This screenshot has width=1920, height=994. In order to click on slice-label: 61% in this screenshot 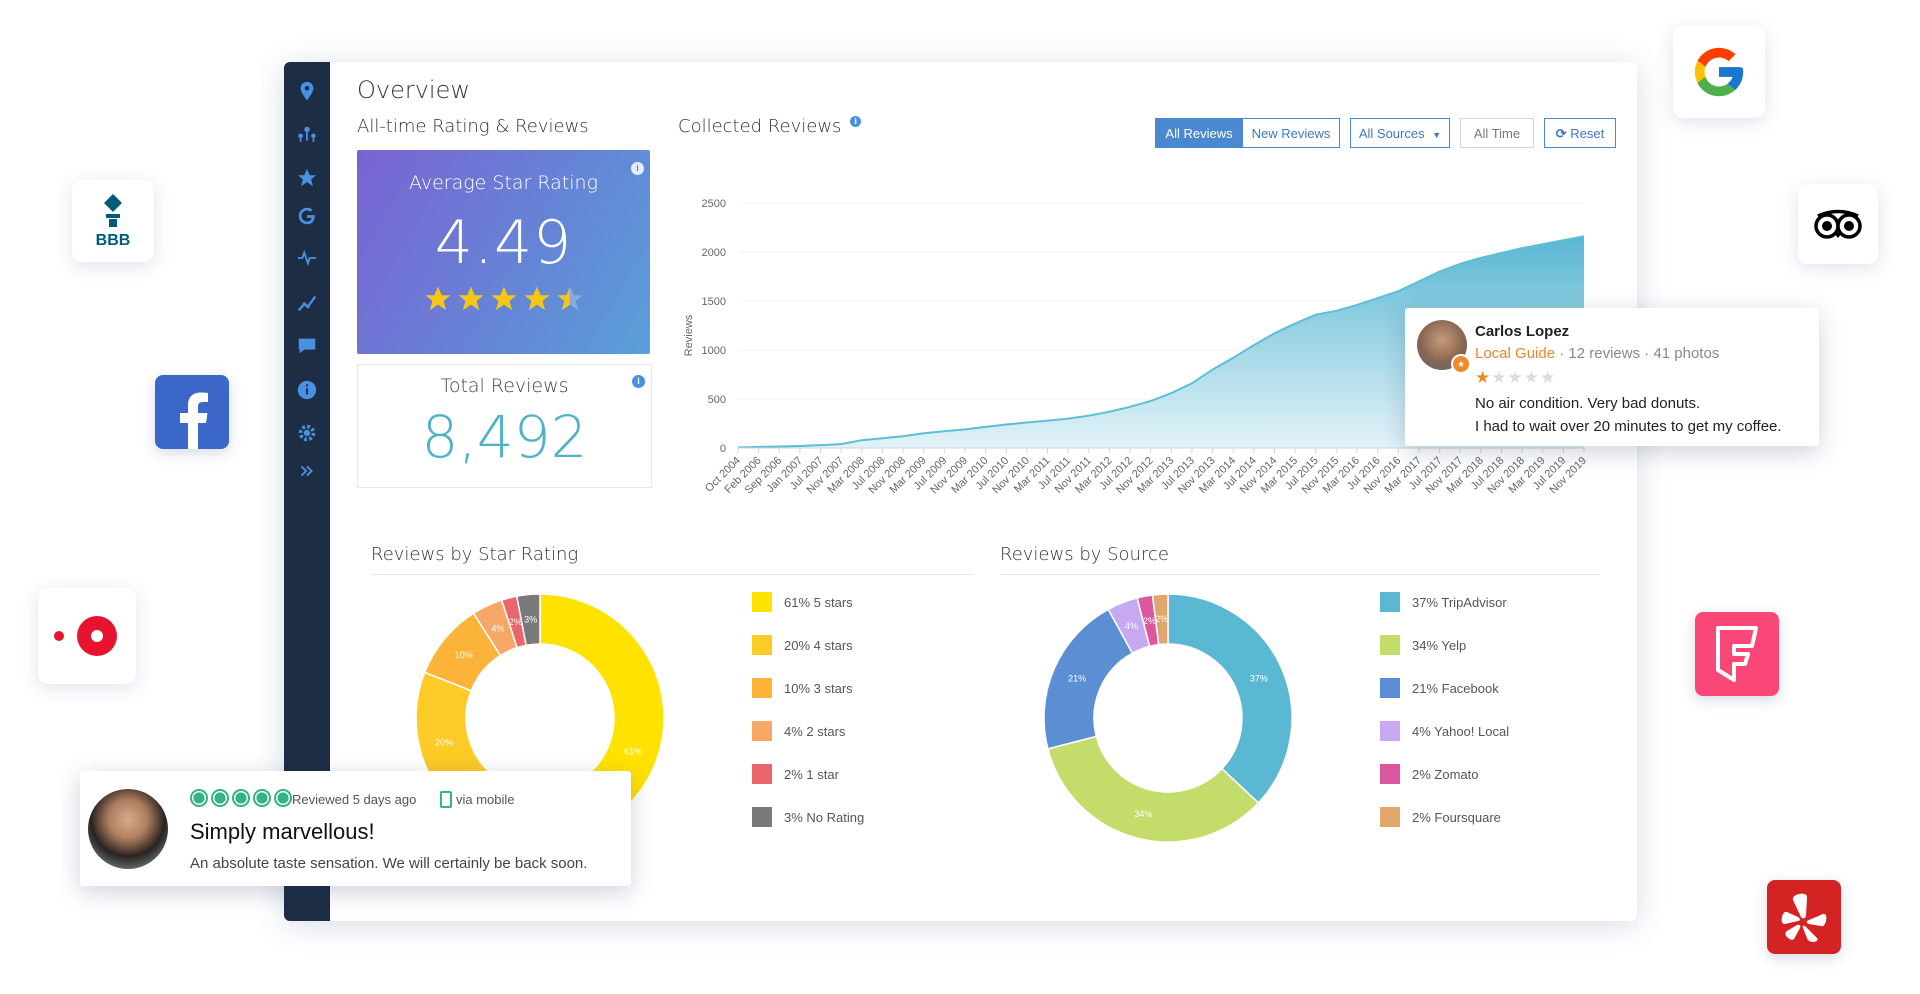, I will do `click(633, 752)`.